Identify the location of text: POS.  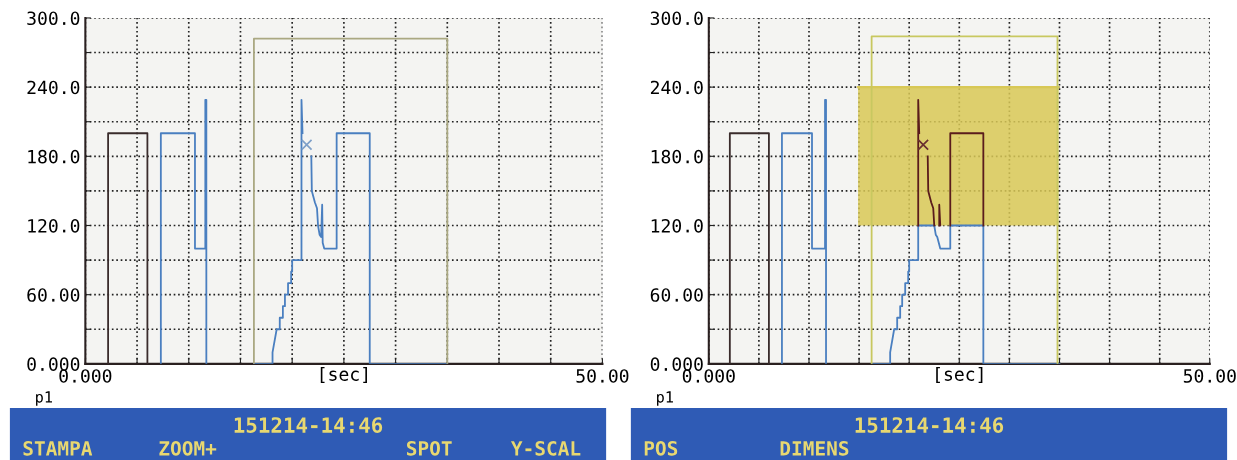
(661, 448).